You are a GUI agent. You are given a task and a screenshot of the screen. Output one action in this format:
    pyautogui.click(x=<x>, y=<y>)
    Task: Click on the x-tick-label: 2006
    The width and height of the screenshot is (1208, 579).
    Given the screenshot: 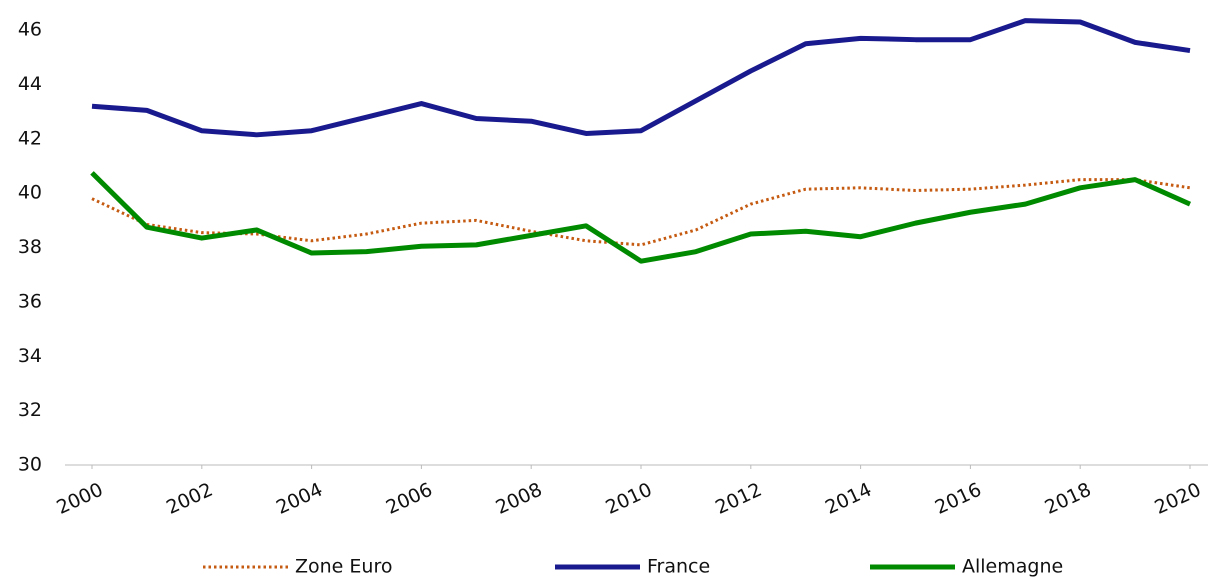 What is the action you would take?
    pyautogui.click(x=409, y=499)
    